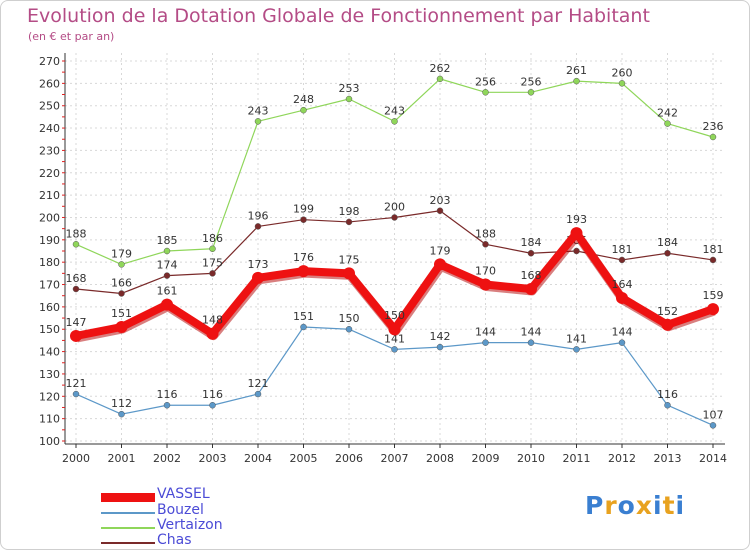 This screenshot has width=750, height=550. I want to click on y-tick-label: 150, so click(49, 329).